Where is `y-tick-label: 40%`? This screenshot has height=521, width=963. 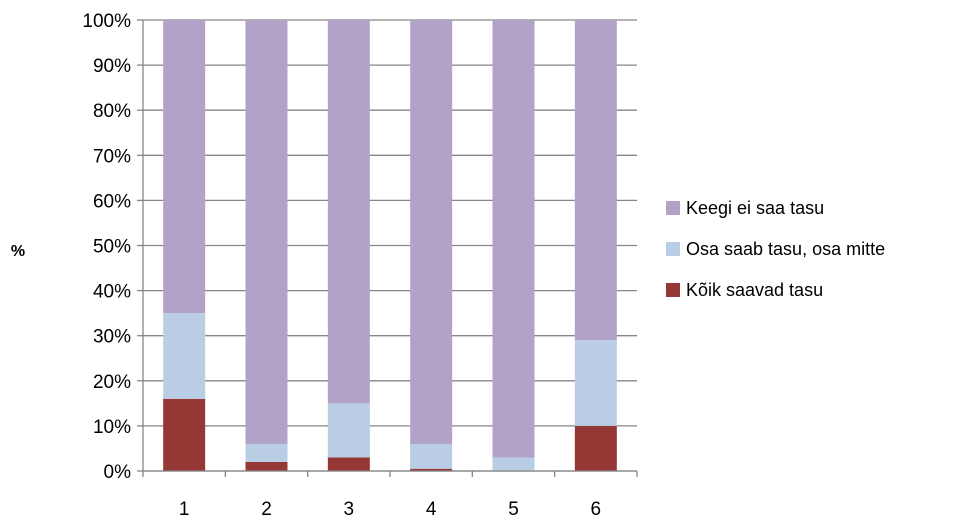 y-tick-label: 40% is located at coordinates (112, 292).